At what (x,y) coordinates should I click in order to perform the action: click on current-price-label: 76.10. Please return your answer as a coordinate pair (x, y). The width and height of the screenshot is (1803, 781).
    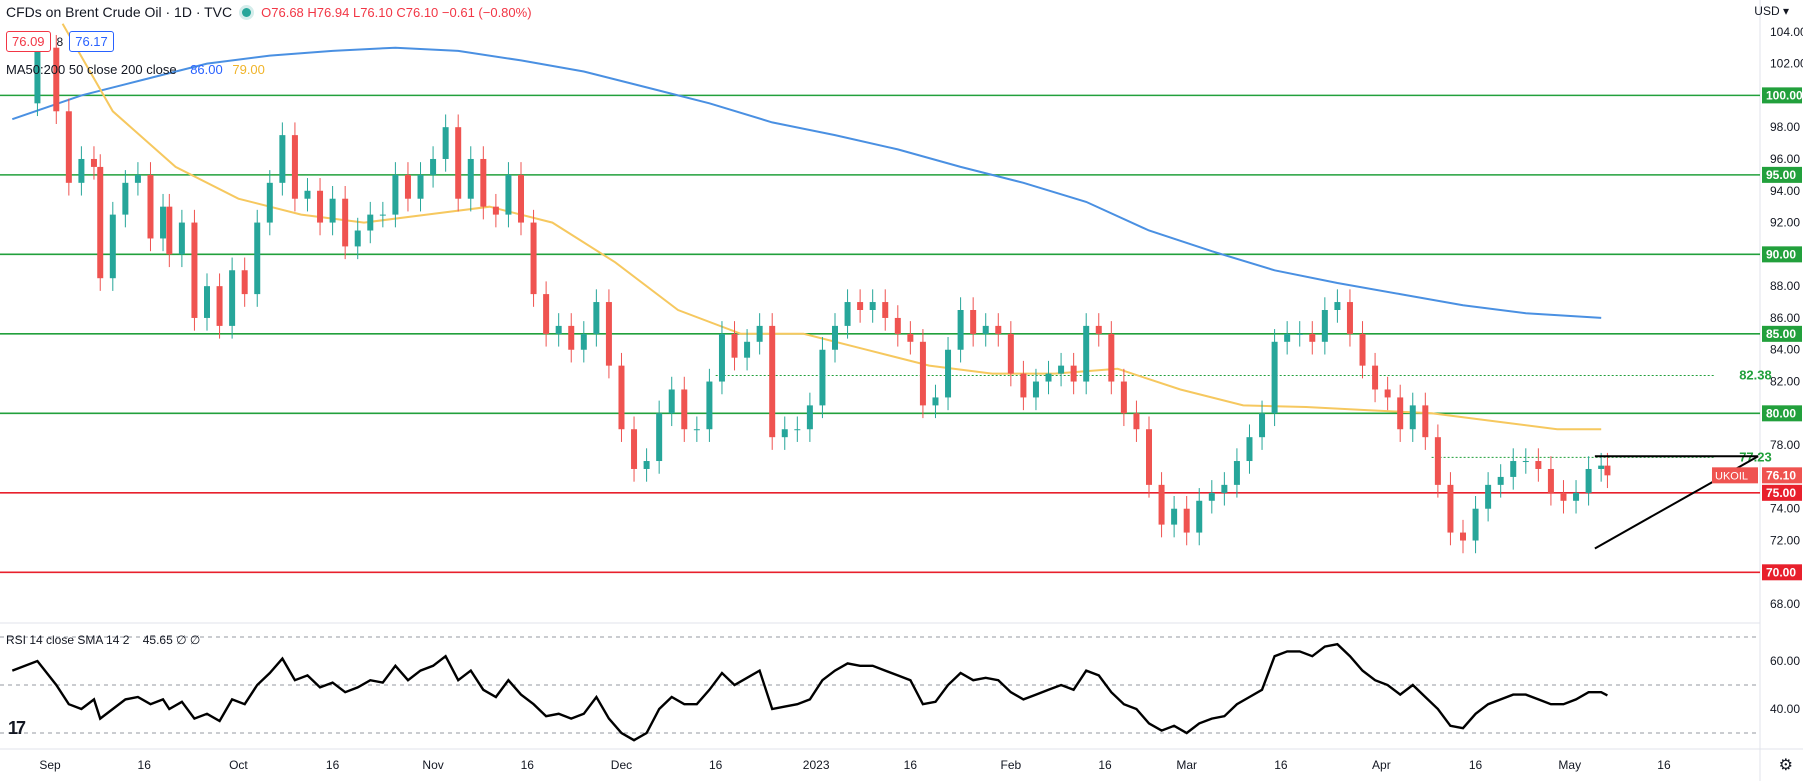
    Looking at the image, I should click on (1781, 475).